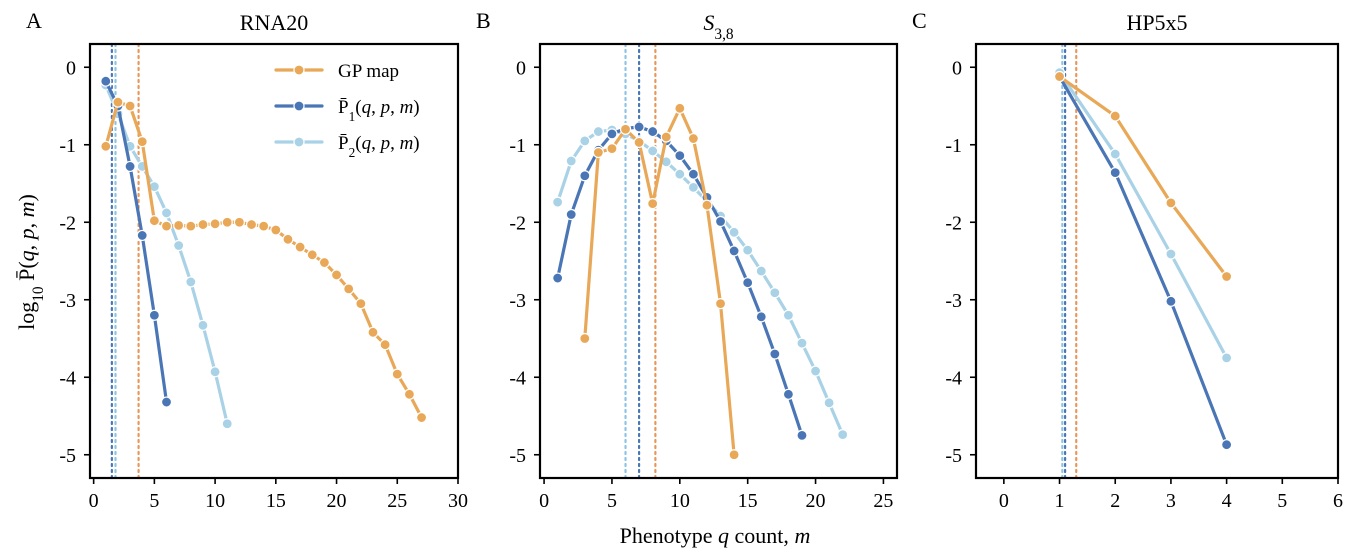  What do you see at coordinates (715, 535) in the screenshot?
I see `x-axis-label: Phenotype q count, m` at bounding box center [715, 535].